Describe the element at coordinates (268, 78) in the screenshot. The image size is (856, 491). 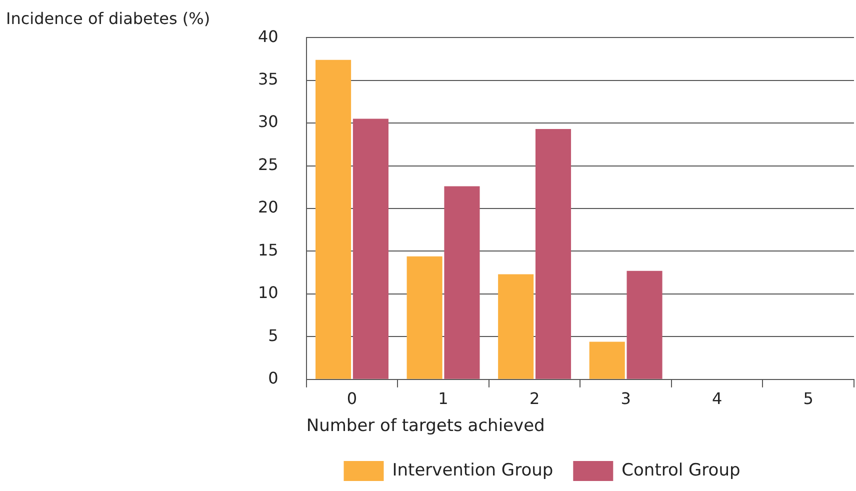
I see `y-tick-label: 35` at that location.